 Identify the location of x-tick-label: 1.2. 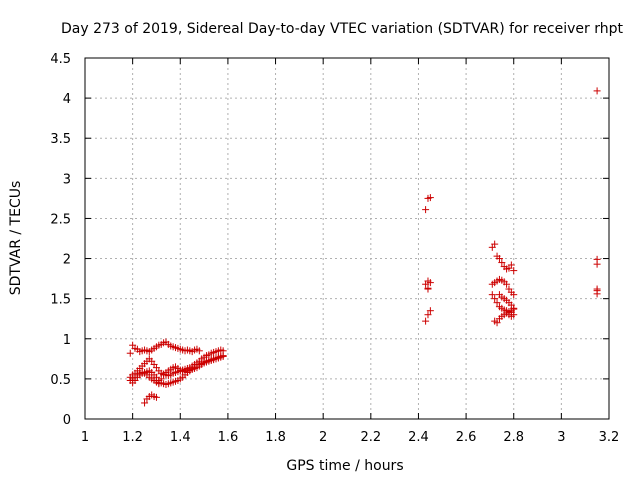
(132, 437).